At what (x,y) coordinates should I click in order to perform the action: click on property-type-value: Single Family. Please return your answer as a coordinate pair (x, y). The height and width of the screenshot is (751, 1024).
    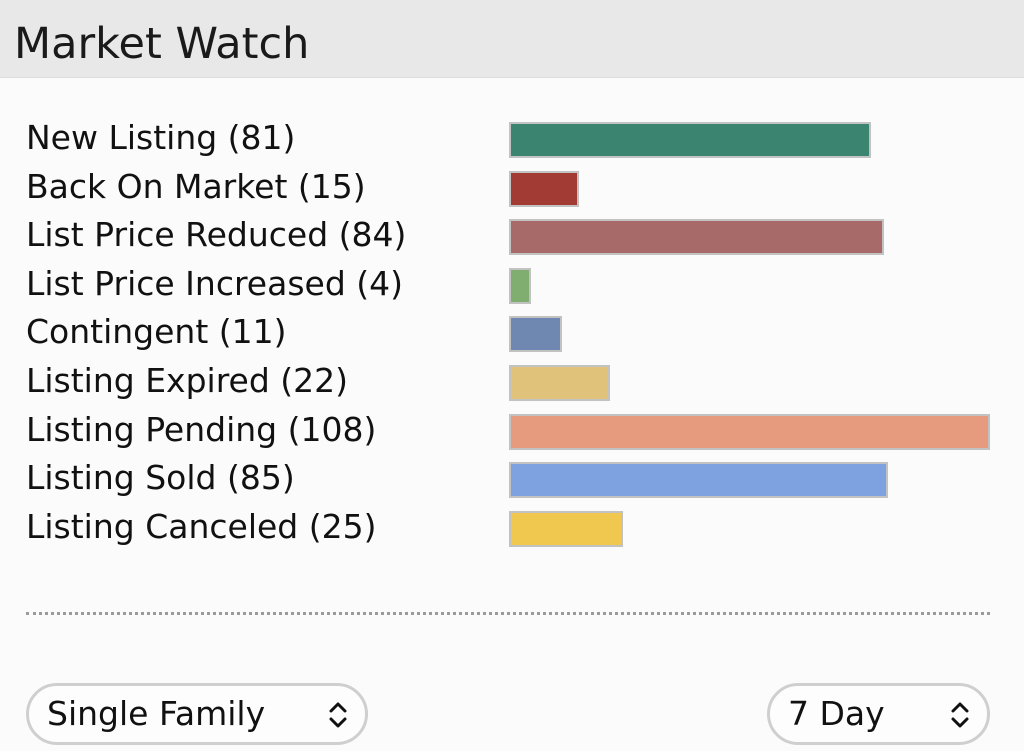
    Looking at the image, I should click on (156, 713).